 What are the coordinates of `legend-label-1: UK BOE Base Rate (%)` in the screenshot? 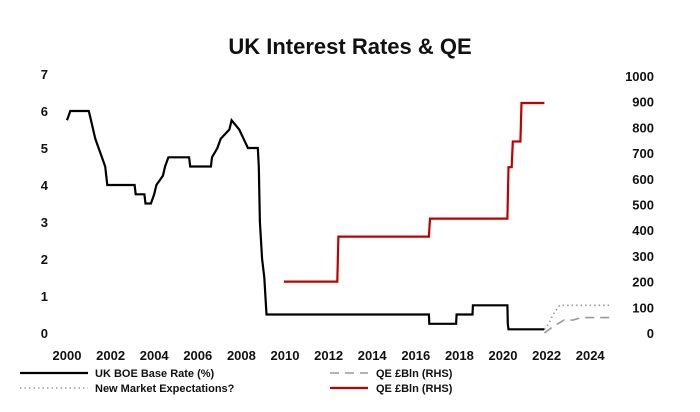 It's located at (155, 374).